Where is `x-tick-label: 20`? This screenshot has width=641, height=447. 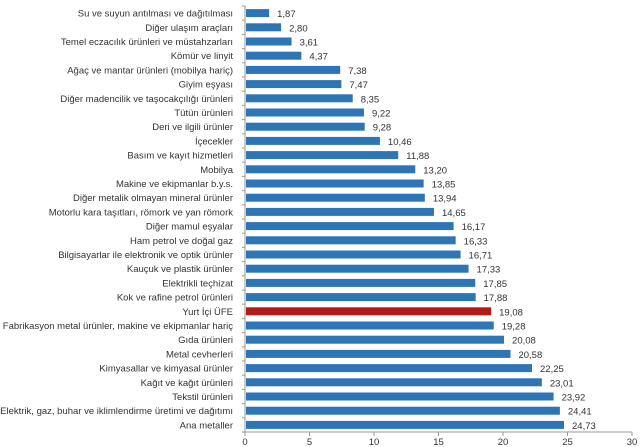
x-tick-label: 20 is located at coordinates (503, 442).